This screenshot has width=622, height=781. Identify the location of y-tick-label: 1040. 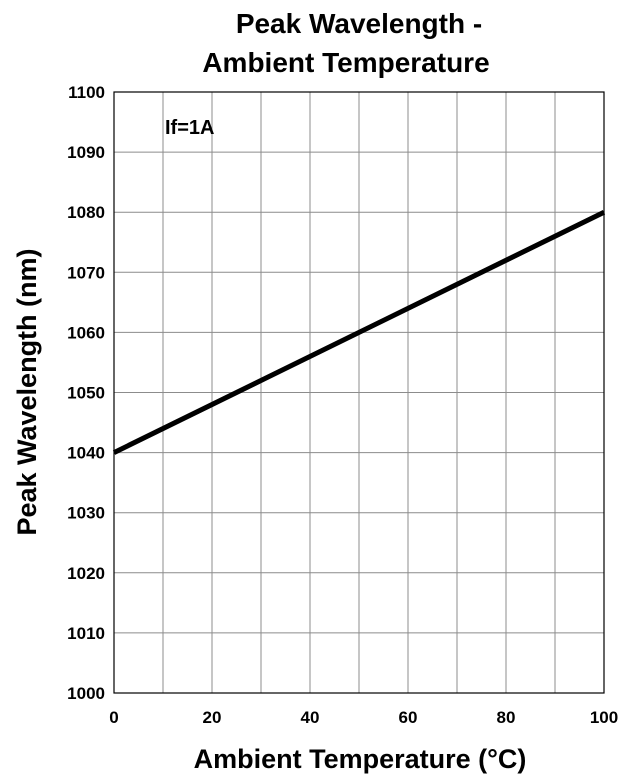
(86, 453).